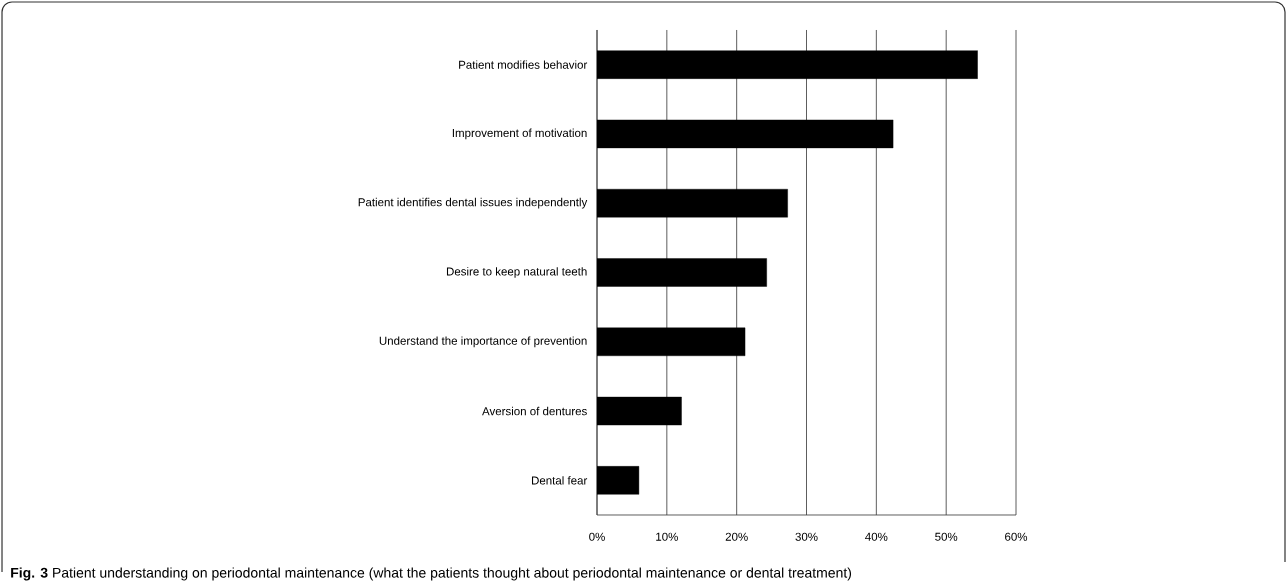  I want to click on y-tick-label: Dental fear, so click(559, 480).